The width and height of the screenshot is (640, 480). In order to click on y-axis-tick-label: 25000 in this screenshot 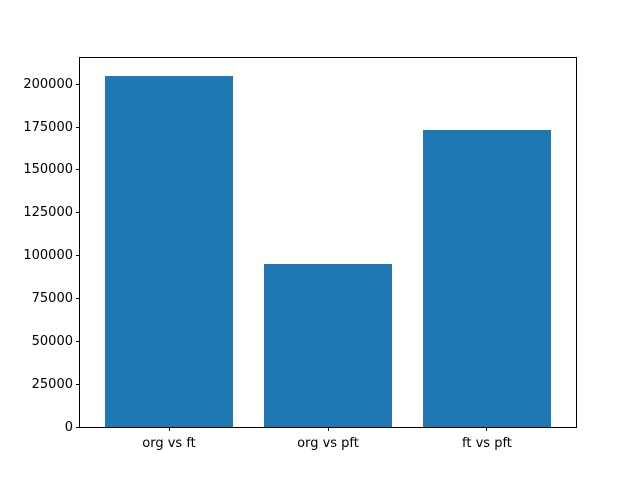, I will do `click(52, 384)`.